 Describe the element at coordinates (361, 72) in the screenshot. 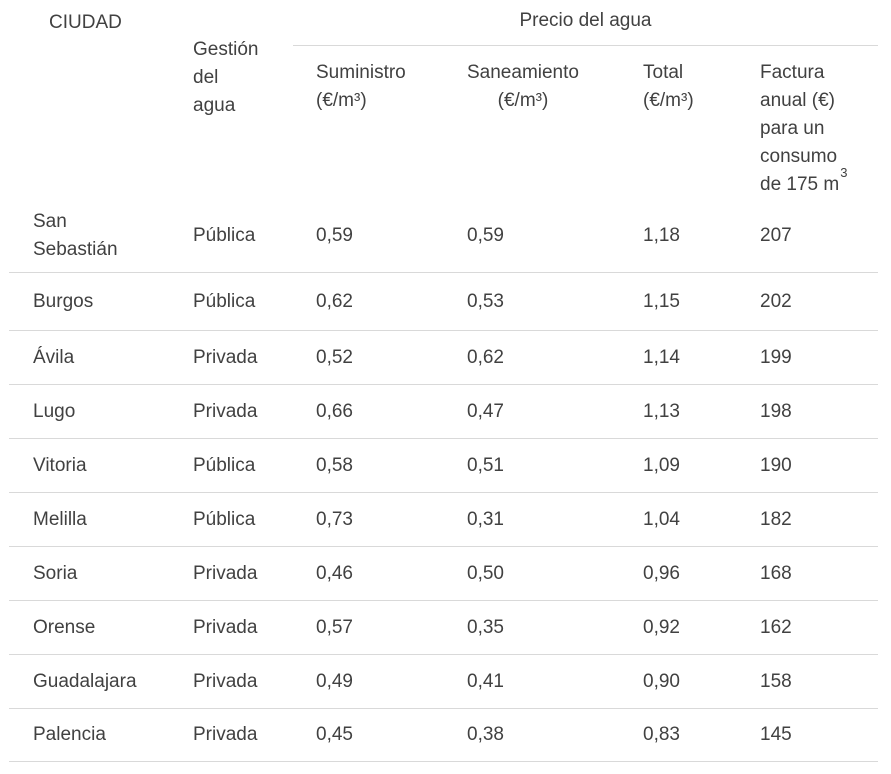

I see `header-suministro-line1: Suministro` at that location.